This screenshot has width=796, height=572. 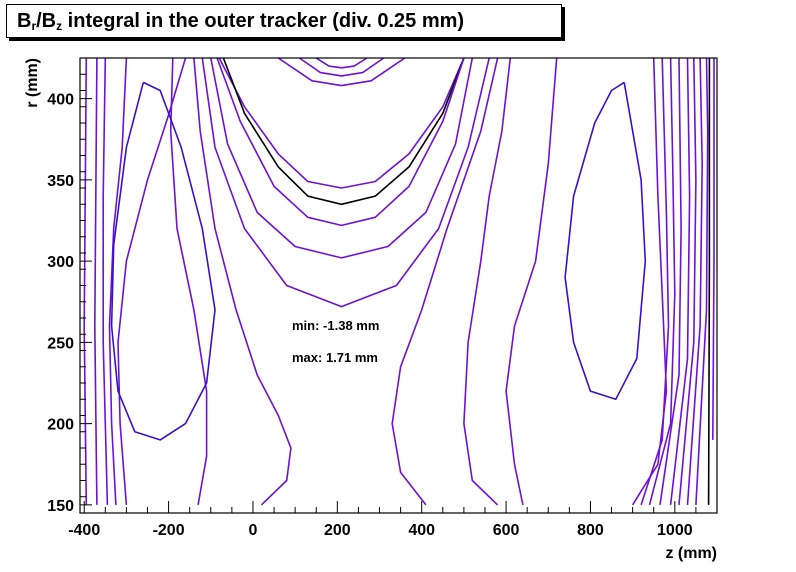 What do you see at coordinates (337, 530) in the screenshot?
I see `x-tick-label: 200` at bounding box center [337, 530].